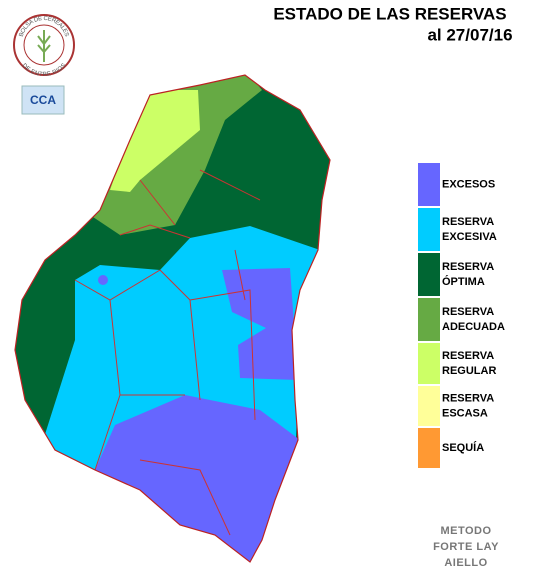 The width and height of the screenshot is (533, 576). Describe the element at coordinates (465, 563) in the screenshot. I see `method-line: AIELLO` at that location.